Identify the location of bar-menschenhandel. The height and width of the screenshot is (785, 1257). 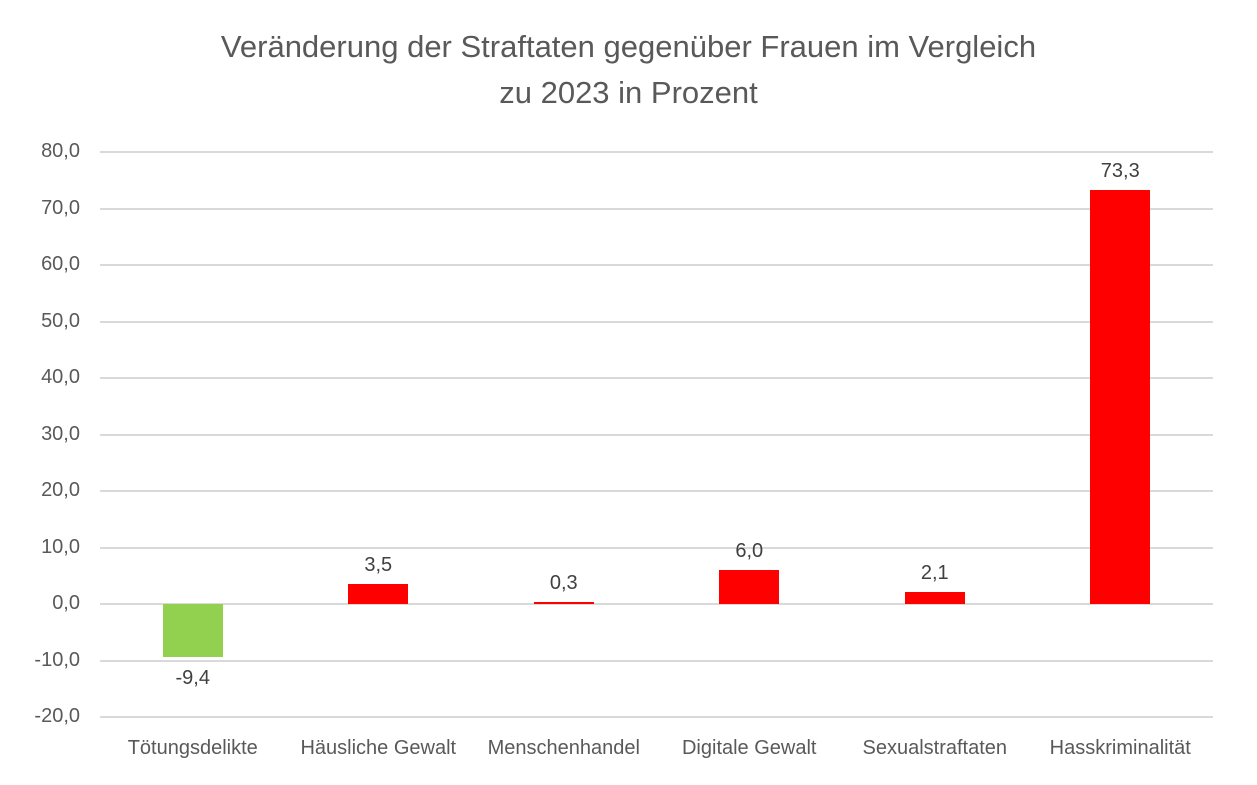
(563, 603).